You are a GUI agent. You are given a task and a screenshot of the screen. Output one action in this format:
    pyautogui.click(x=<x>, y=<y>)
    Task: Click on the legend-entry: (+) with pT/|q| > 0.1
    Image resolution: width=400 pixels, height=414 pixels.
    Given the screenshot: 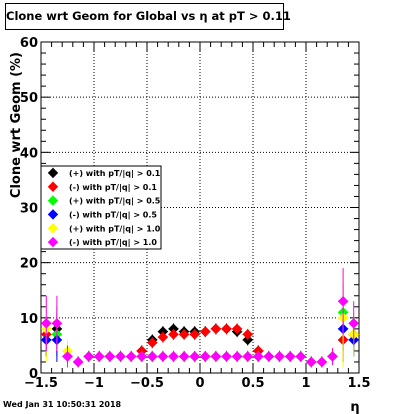 What is the action you would take?
    pyautogui.click(x=115, y=173)
    